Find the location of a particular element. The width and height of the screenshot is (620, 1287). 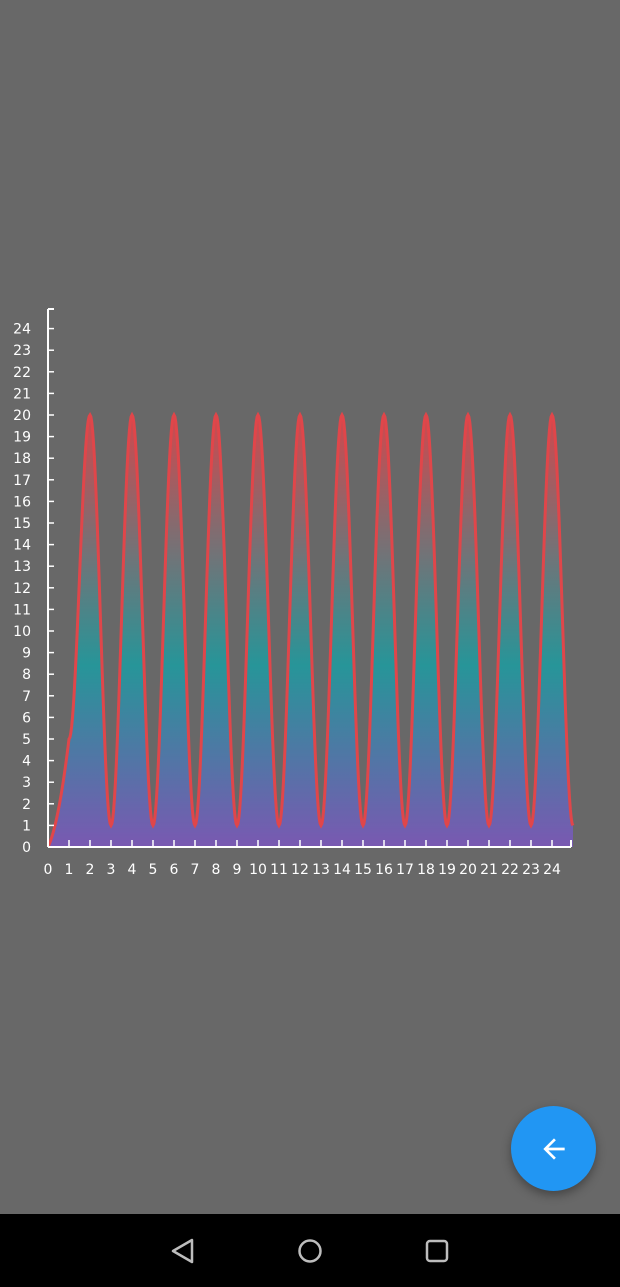

x-tick-label: 21 is located at coordinates (489, 870).